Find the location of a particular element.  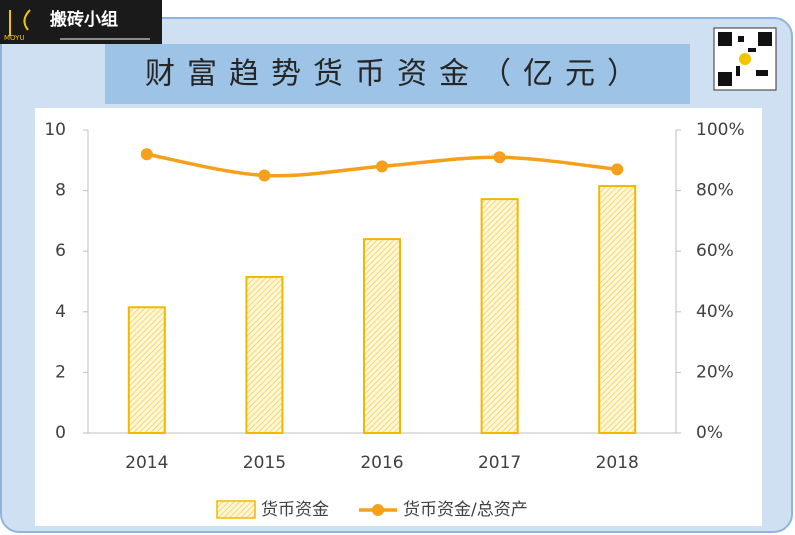

y2-tick-label: 100% is located at coordinates (720, 130).